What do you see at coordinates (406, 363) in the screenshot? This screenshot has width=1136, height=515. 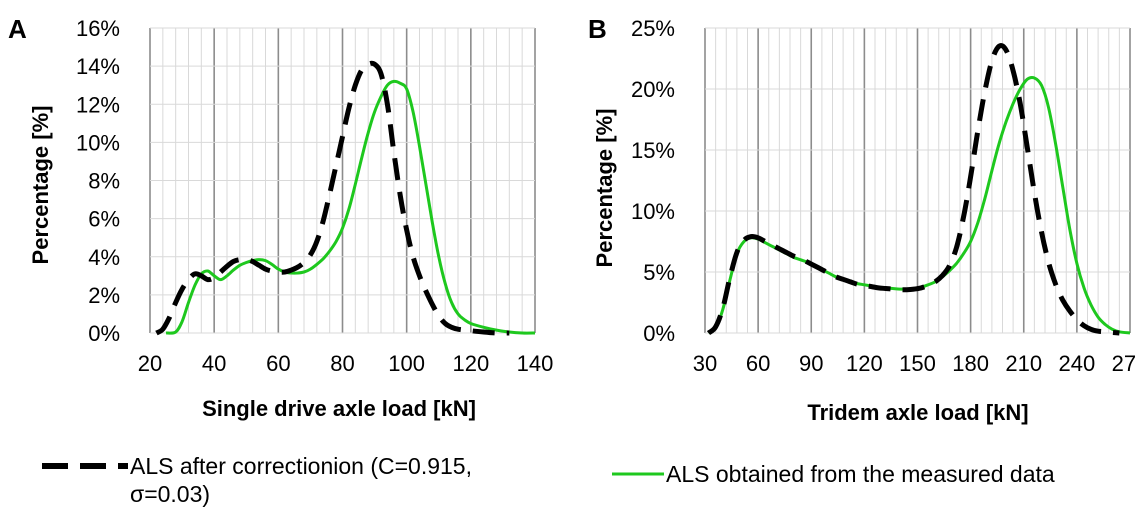 I see `x-tick-label: 100` at bounding box center [406, 363].